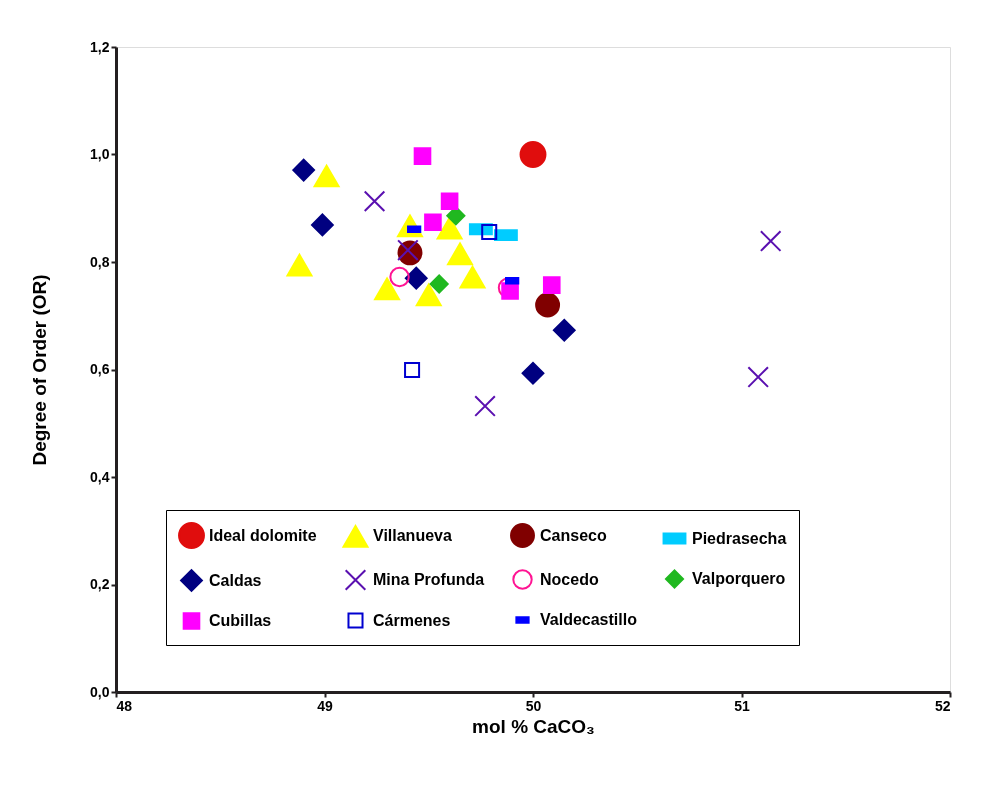  What do you see at coordinates (942, 705) in the screenshot?
I see `x-tick-label: 52` at bounding box center [942, 705].